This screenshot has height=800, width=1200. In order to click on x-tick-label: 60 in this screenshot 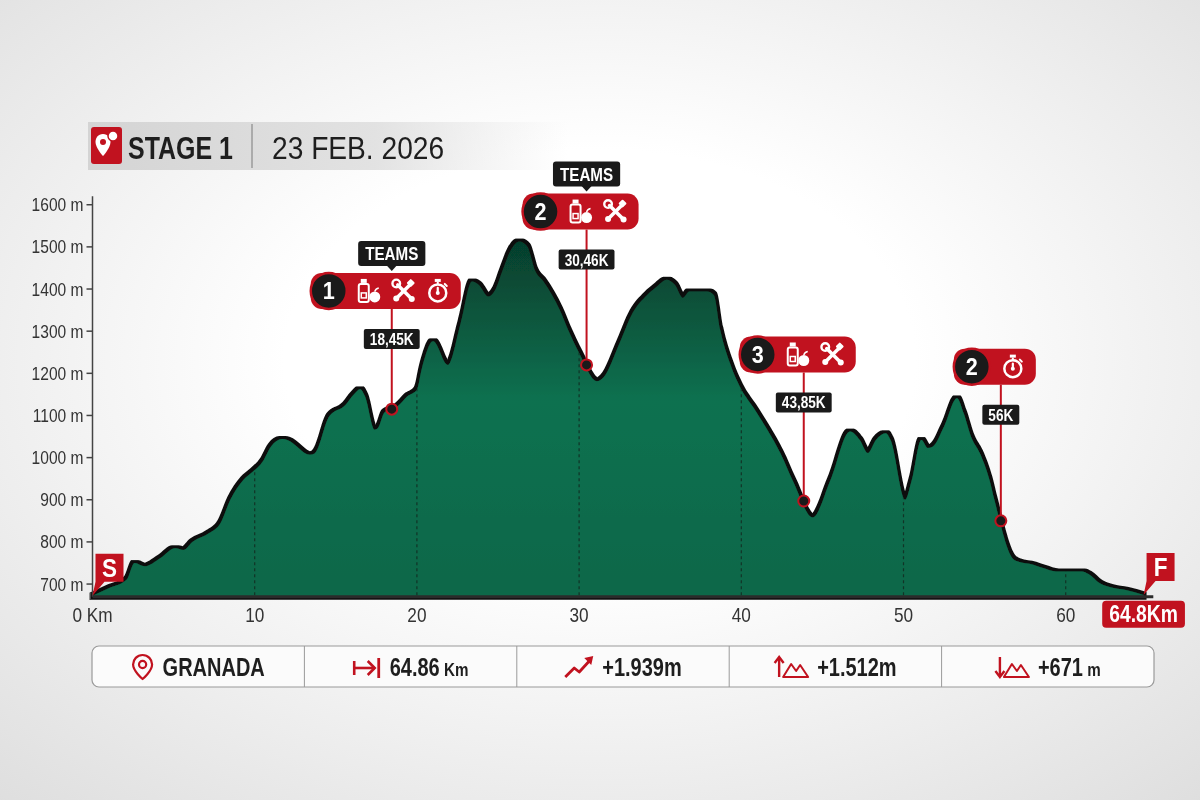, I will do `click(1066, 615)`.